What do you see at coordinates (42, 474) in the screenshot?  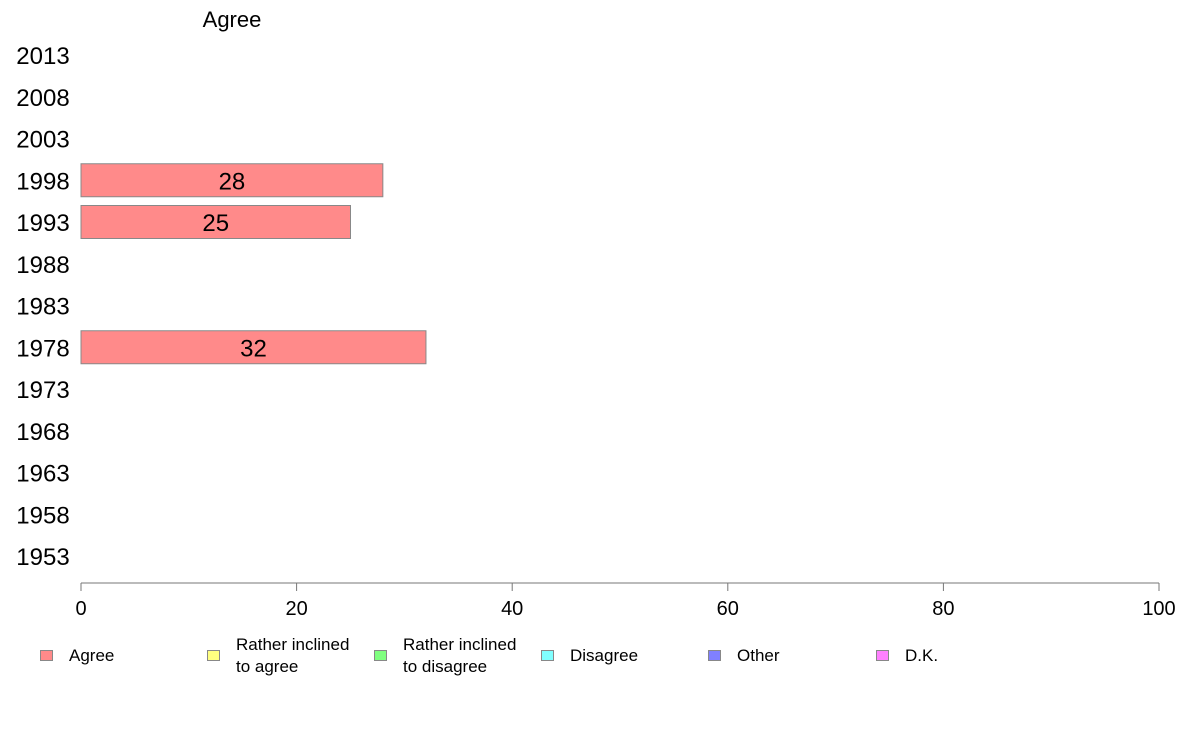 I see `category-label-1963: 1963` at bounding box center [42, 474].